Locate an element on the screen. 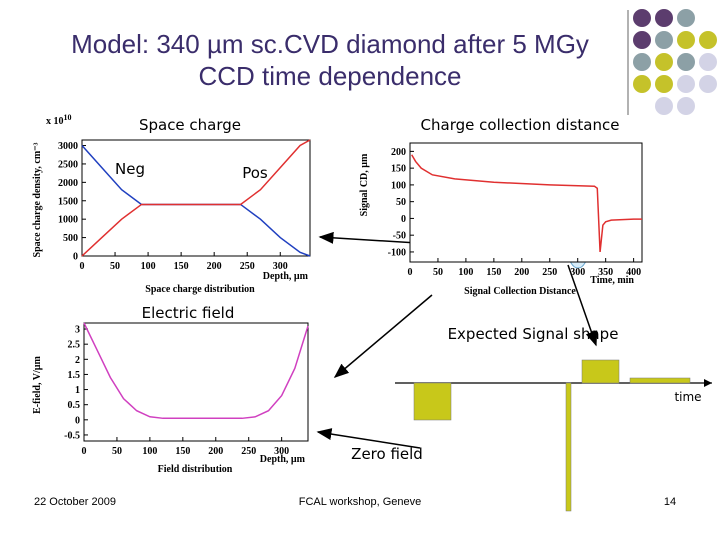 The width and height of the screenshot is (720, 540). exponent-base: x 10 is located at coordinates (55, 121).